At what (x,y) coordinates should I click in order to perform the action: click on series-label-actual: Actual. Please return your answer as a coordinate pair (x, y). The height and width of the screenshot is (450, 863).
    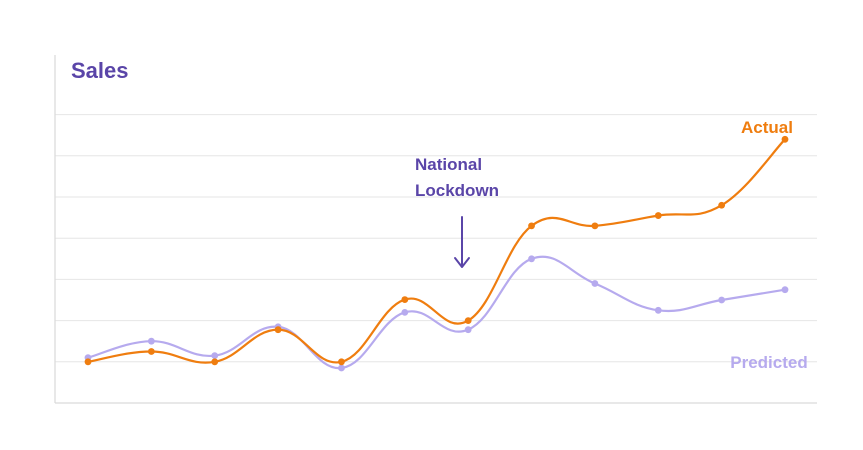
    Looking at the image, I should click on (767, 127).